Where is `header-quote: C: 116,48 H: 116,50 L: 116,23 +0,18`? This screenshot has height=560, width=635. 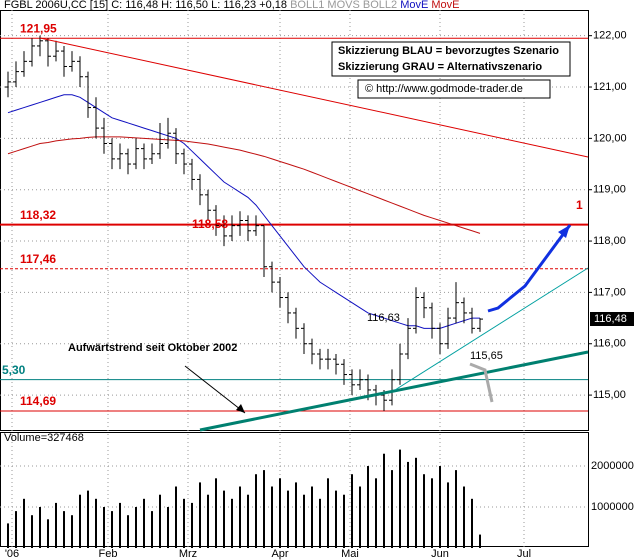 header-quote: C: 116,48 H: 116,50 L: 116,23 +0,18 is located at coordinates (199, 5).